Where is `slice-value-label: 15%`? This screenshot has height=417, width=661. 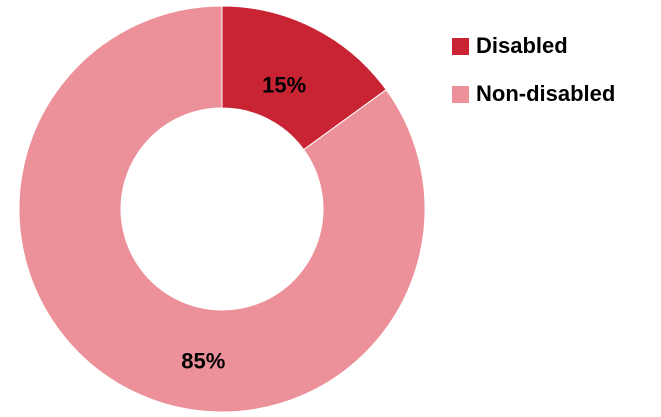
slice-value-label: 15% is located at coordinates (284, 85).